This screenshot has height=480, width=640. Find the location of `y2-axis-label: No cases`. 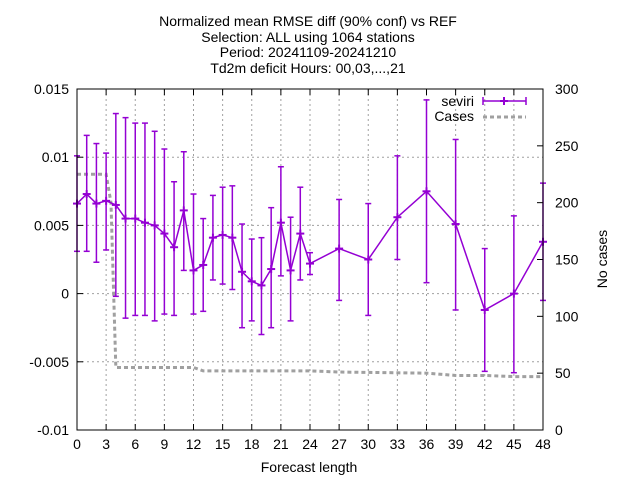

y2-axis-label: No cases is located at coordinates (602, 259).